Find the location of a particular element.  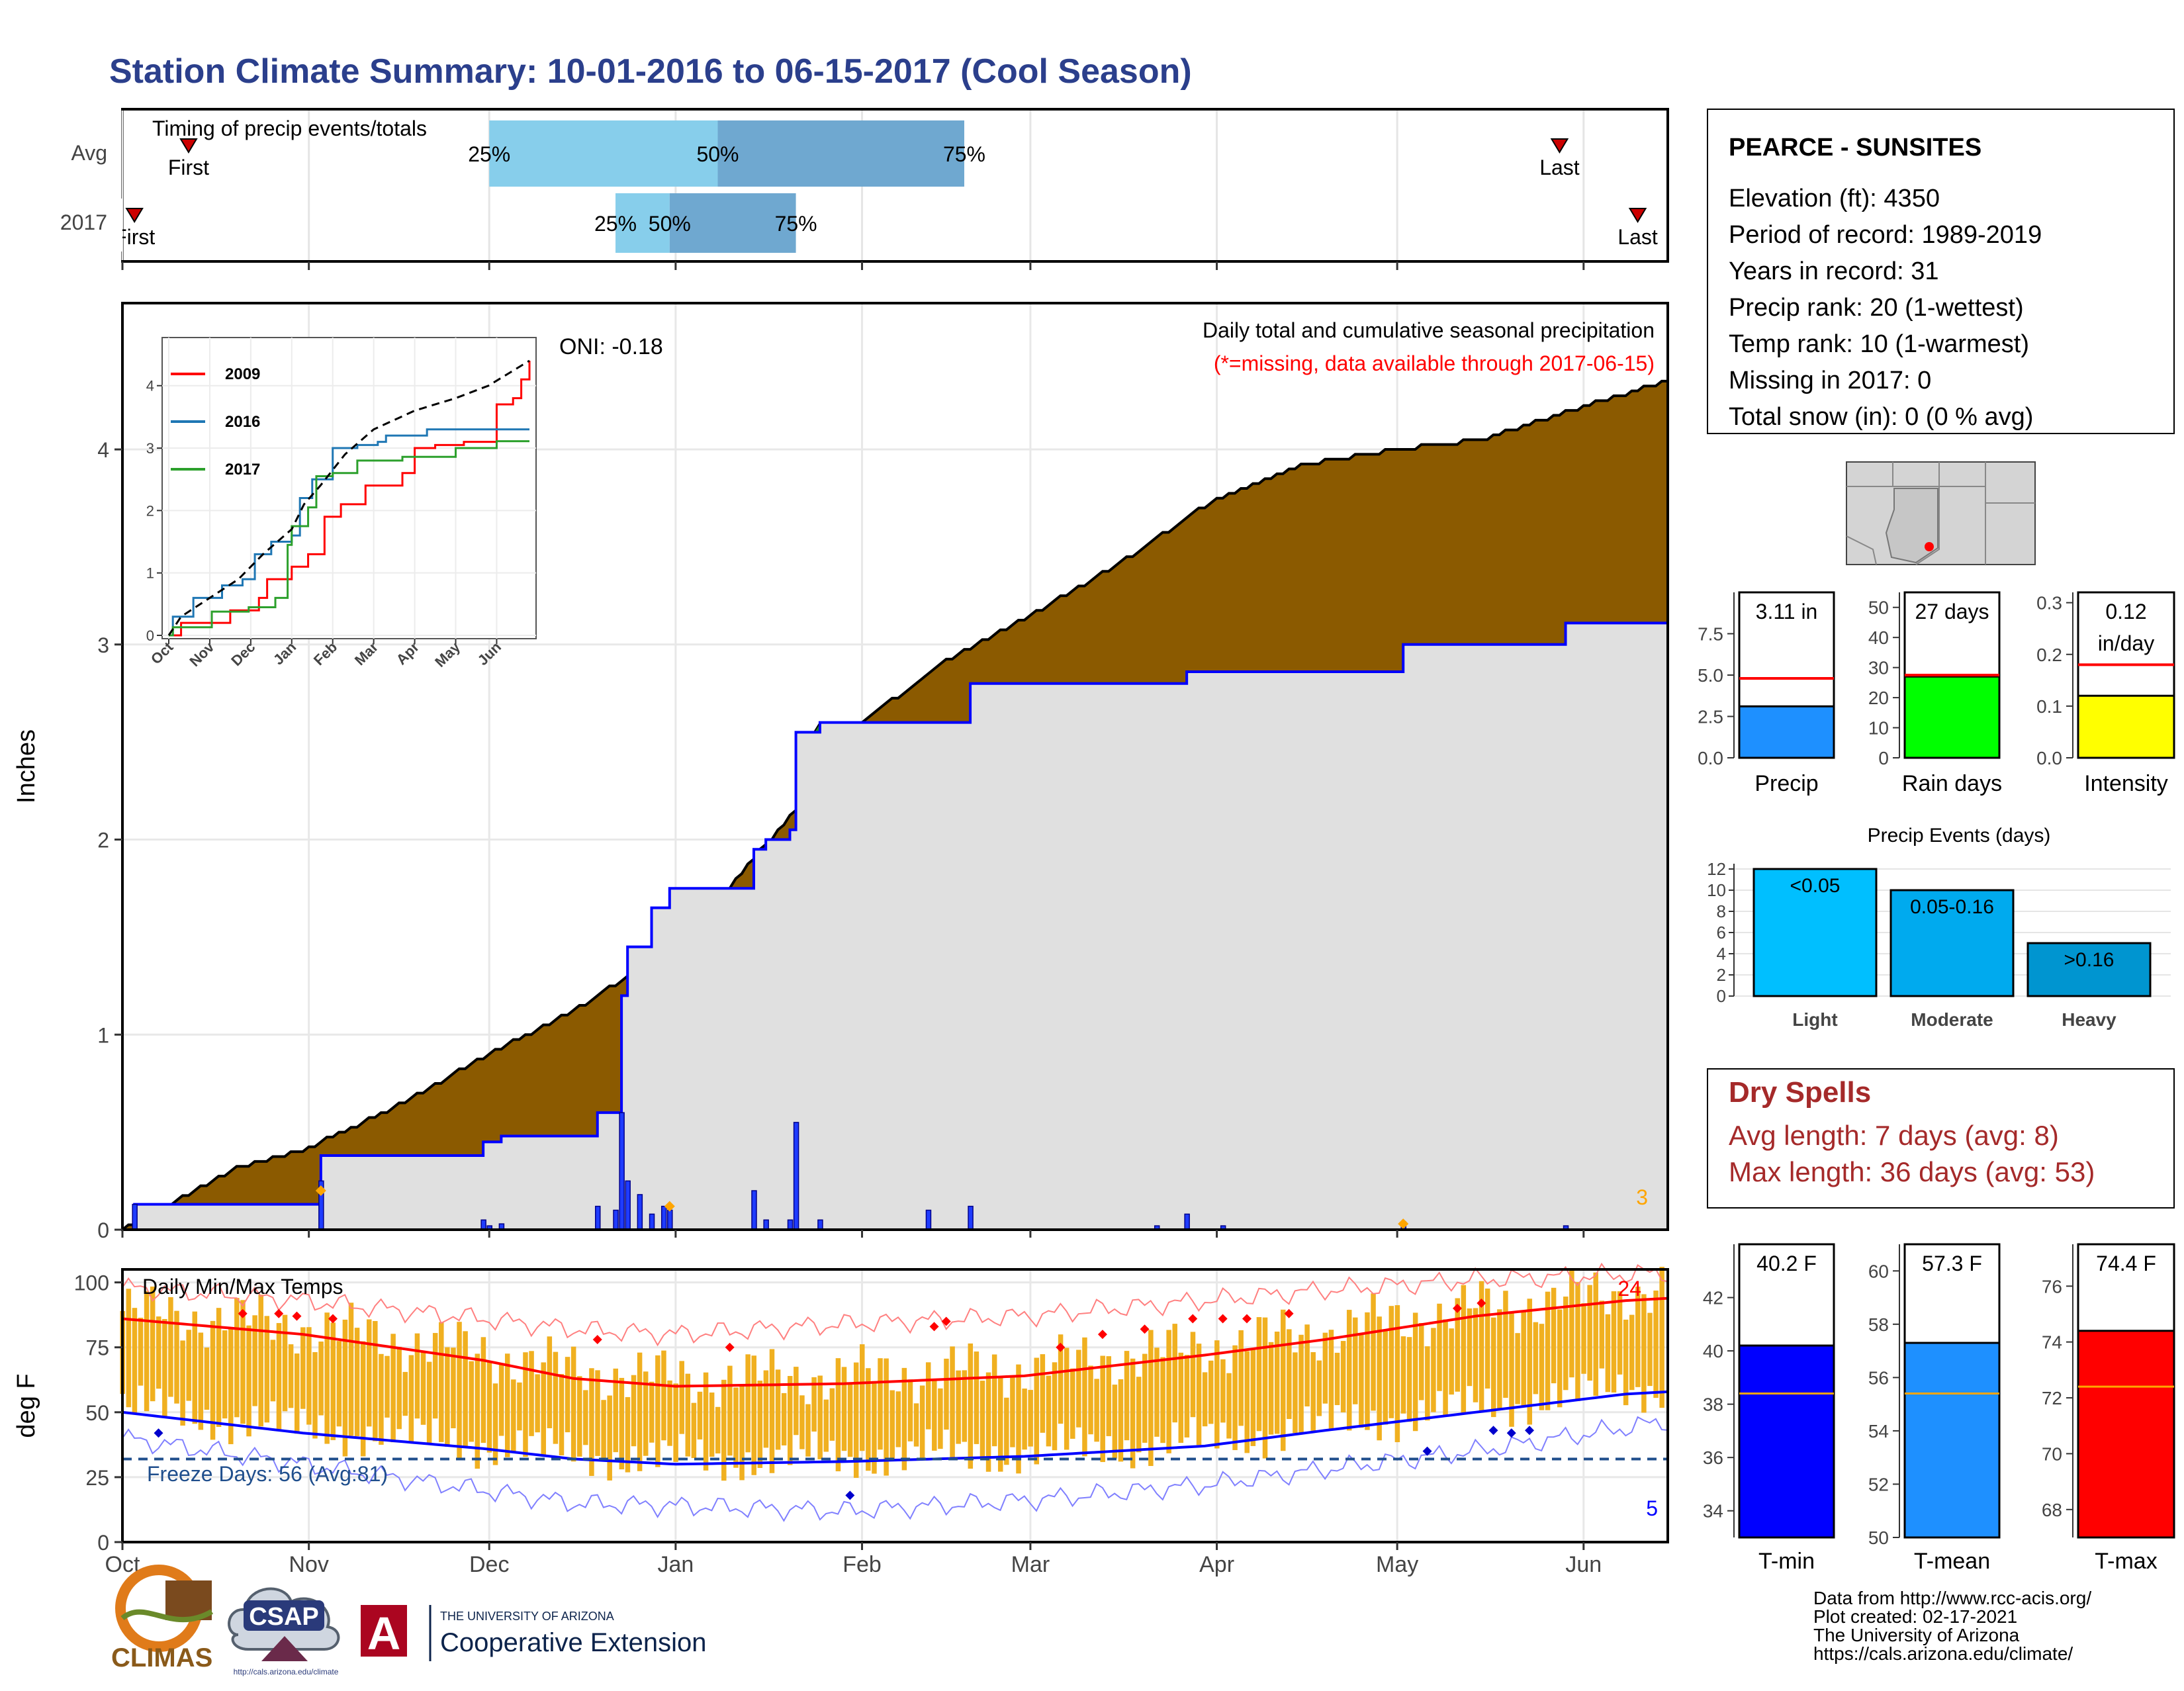

csap-label-bg is located at coordinates (284, 1615).